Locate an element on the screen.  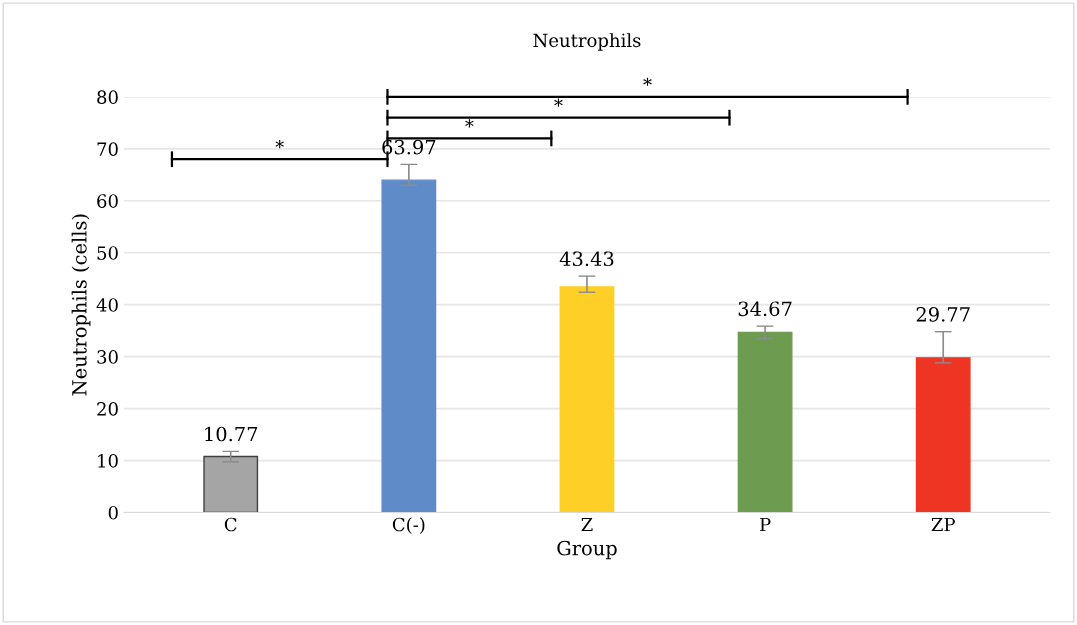
data-label: 63.97 is located at coordinates (409, 147).